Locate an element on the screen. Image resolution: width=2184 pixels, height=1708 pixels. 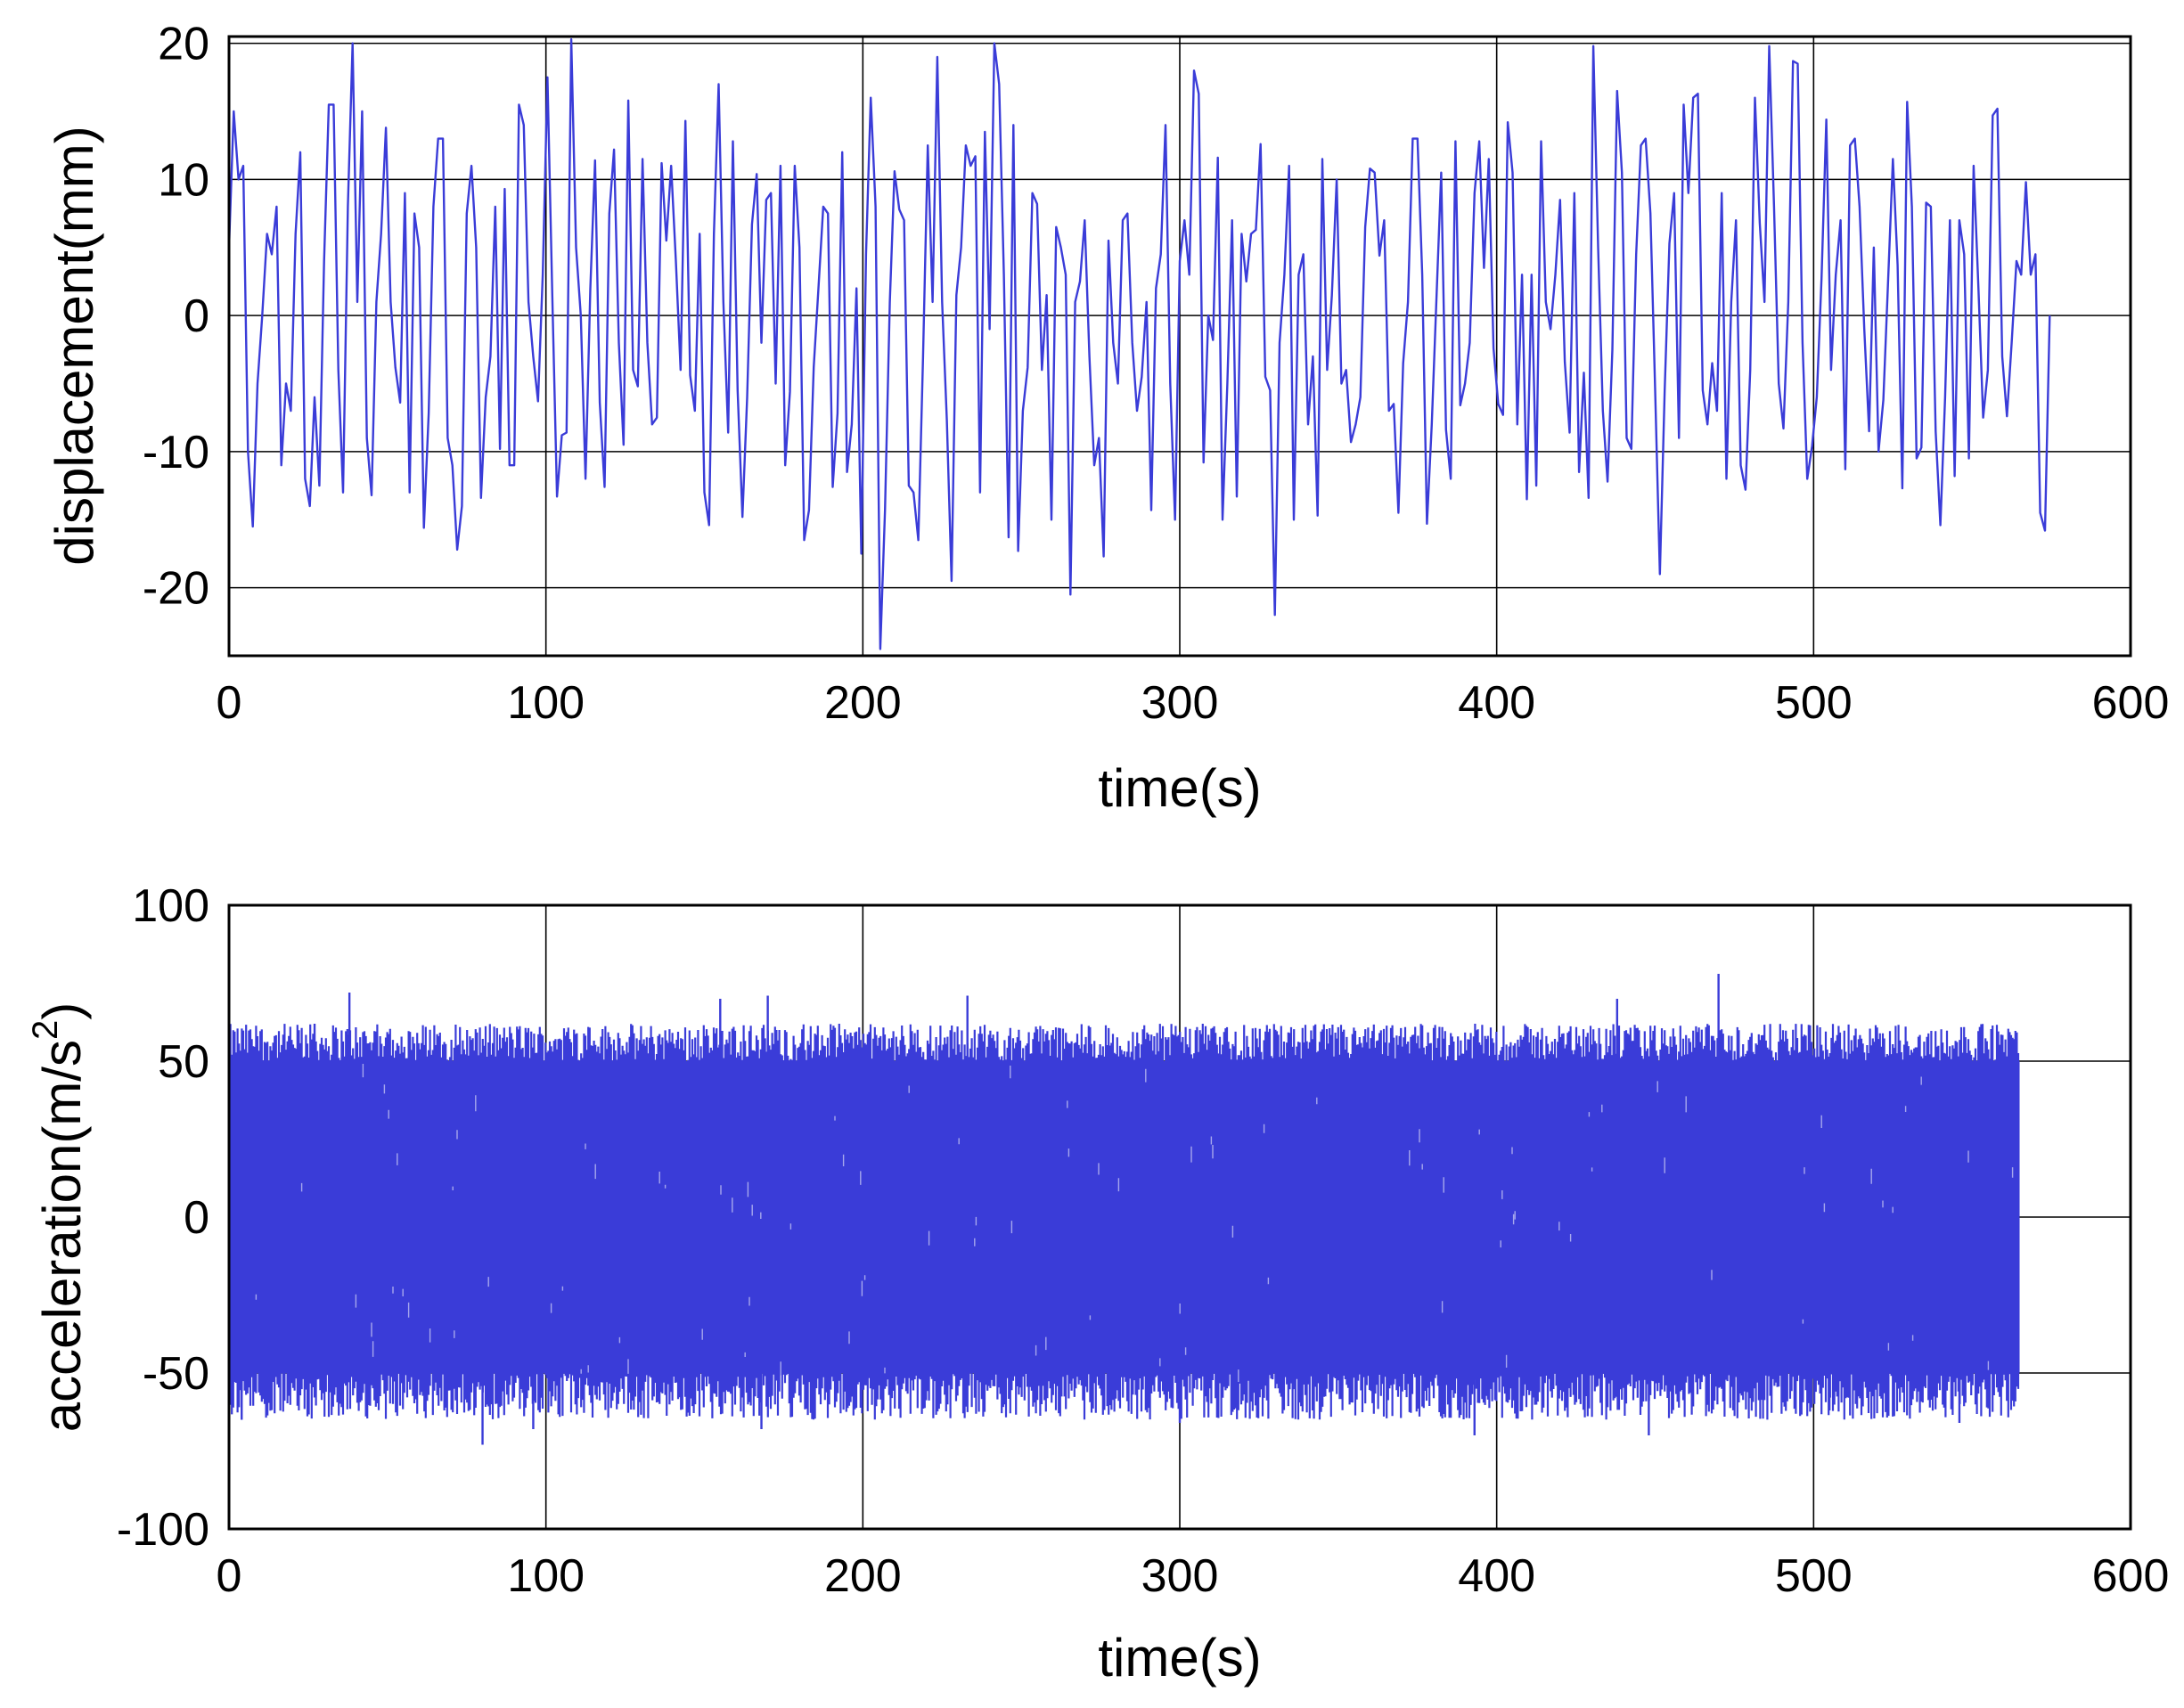
acceleration-y-axis-label-main: acceleration(m/s is located at coordinates (62, 1236).